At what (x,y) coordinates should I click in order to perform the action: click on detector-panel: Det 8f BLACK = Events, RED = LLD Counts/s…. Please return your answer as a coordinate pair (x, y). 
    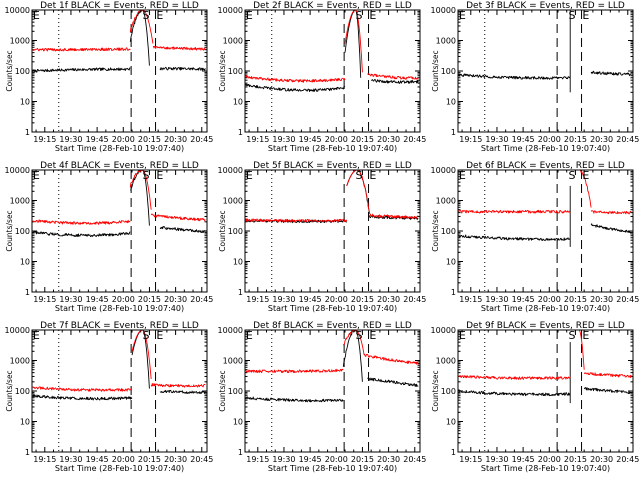
    Looking at the image, I should click on (322, 397).